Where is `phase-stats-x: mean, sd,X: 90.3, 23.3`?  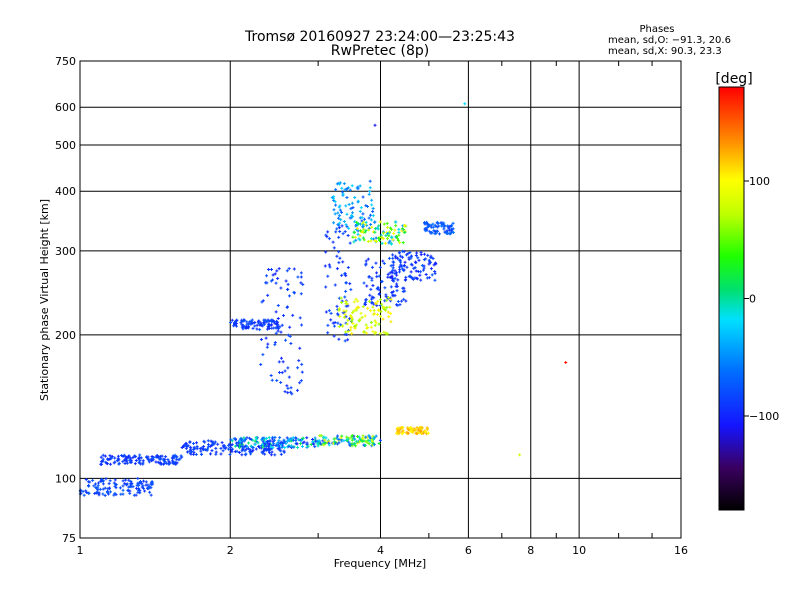
phase-stats-x: mean, sd,X: 90.3, 23.3 is located at coordinates (665, 51).